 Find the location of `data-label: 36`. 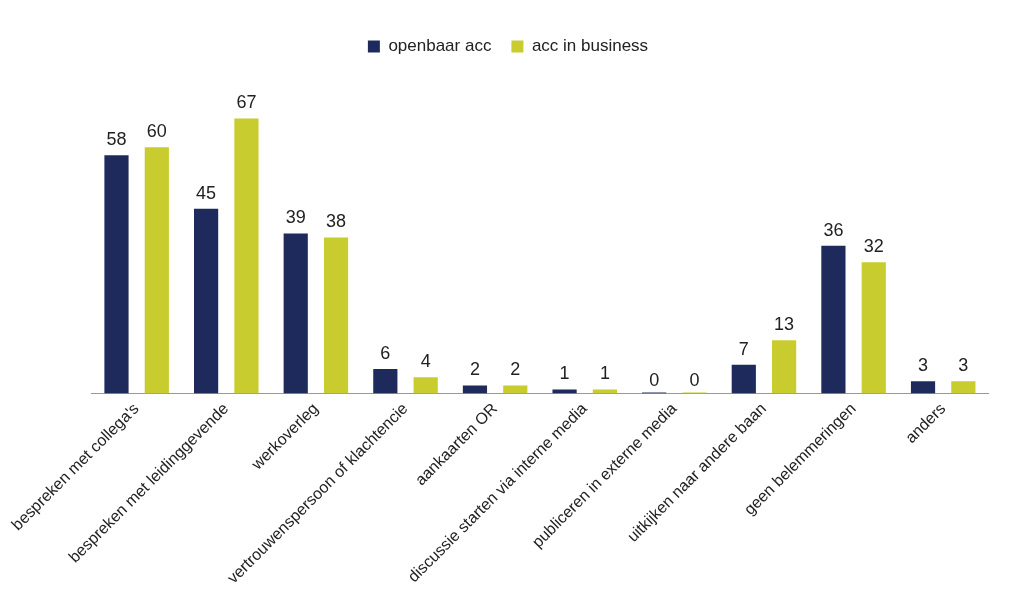

data-label: 36 is located at coordinates (833, 229).